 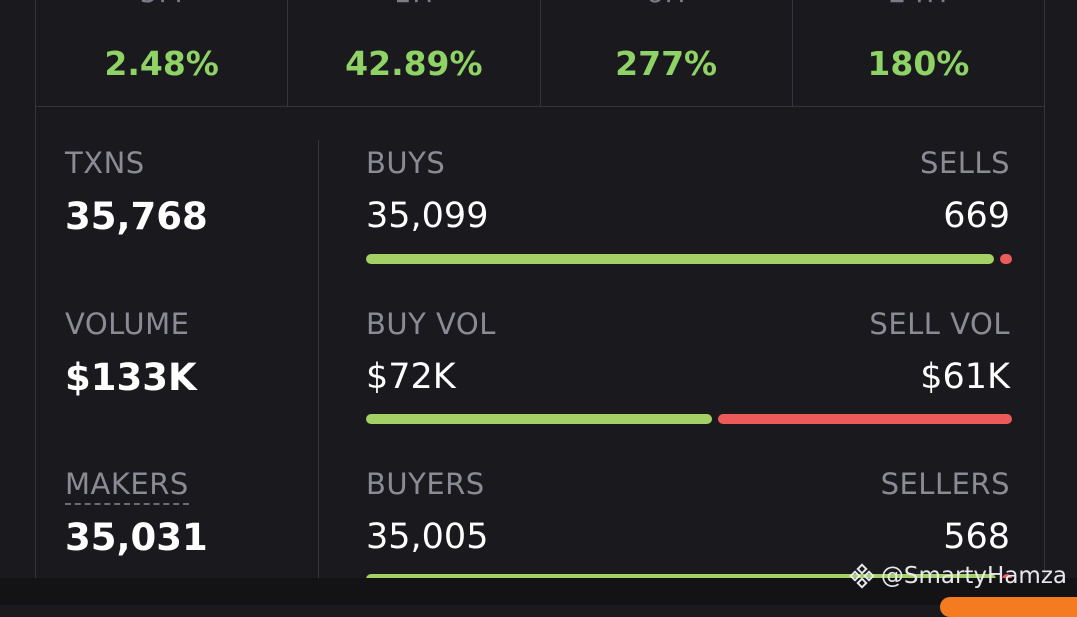 I want to click on binance-icon, so click(x=862, y=576).